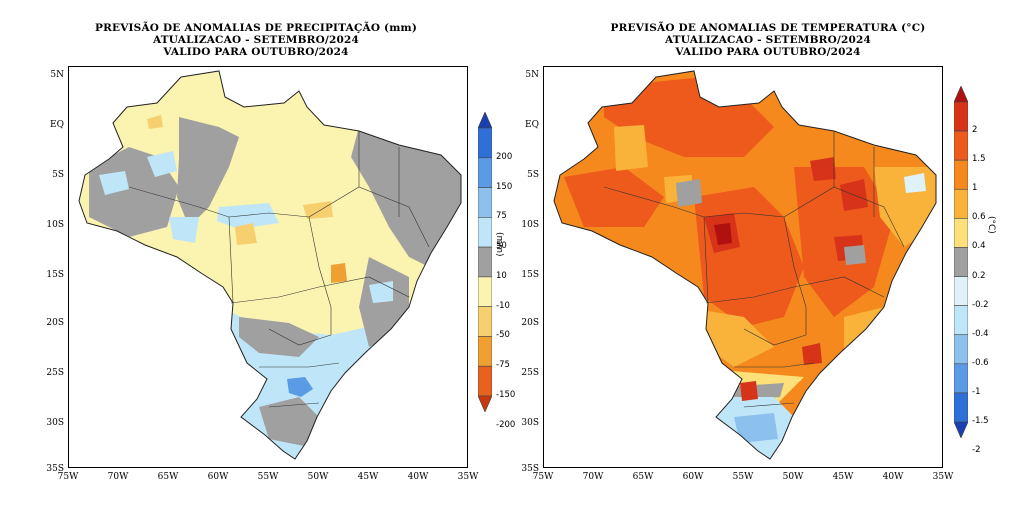 The width and height of the screenshot is (1024, 511). Describe the element at coordinates (485, 403) in the screenshot. I see `precipitation-colorbar-bottom-arrow` at that location.